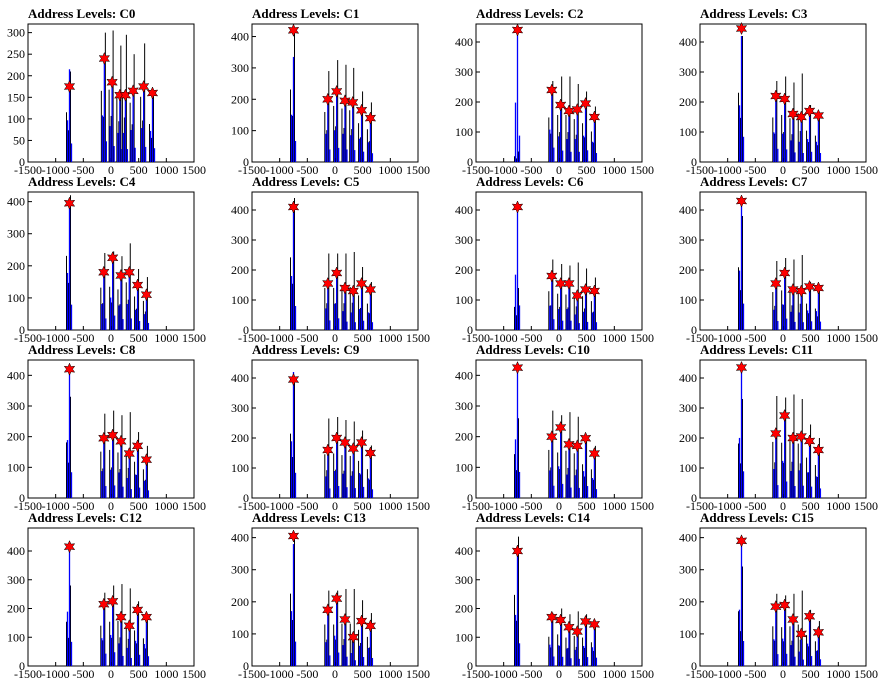  Describe the element at coordinates (533, 349) in the screenshot. I see `chart-title: Address Levels: C10` at that location.